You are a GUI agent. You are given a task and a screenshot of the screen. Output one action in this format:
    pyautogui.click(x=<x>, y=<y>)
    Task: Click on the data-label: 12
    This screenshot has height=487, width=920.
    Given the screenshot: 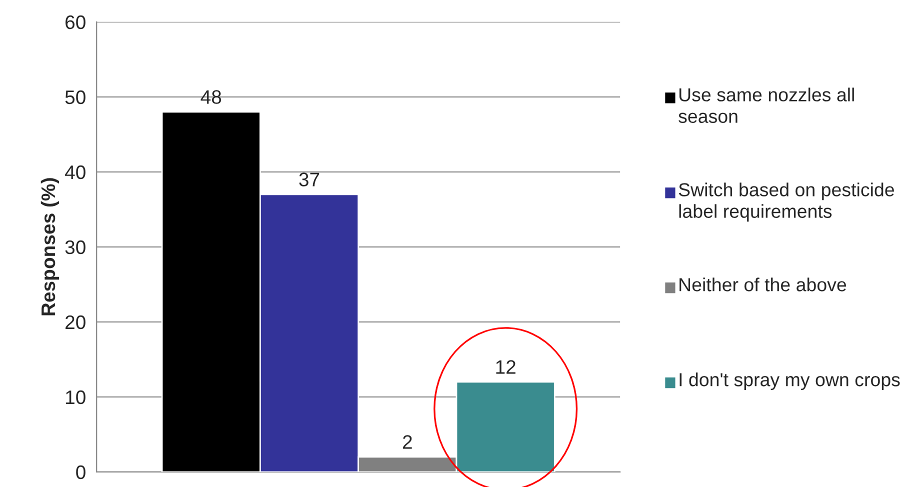 What is the action you would take?
    pyautogui.click(x=506, y=367)
    